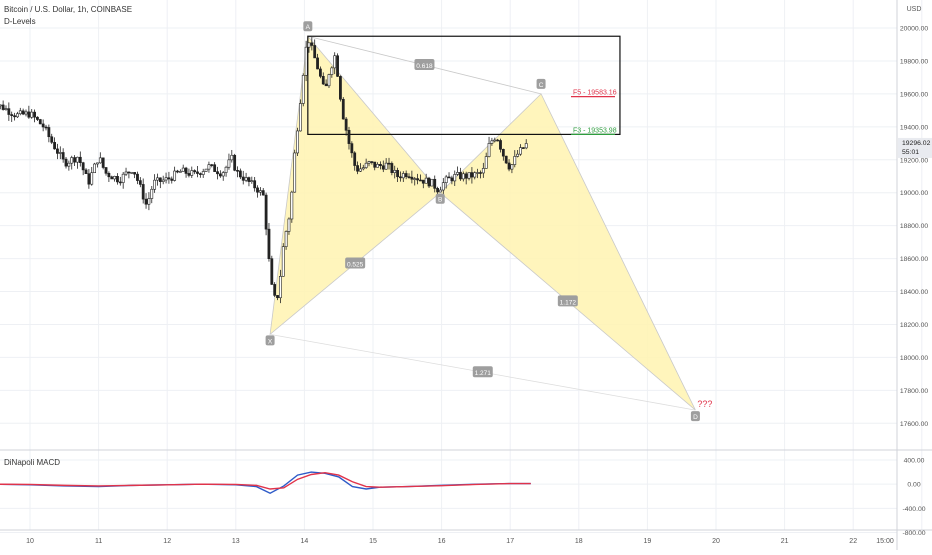  Describe the element at coordinates (541, 85) in the screenshot. I see `point-label-c: C` at that location.